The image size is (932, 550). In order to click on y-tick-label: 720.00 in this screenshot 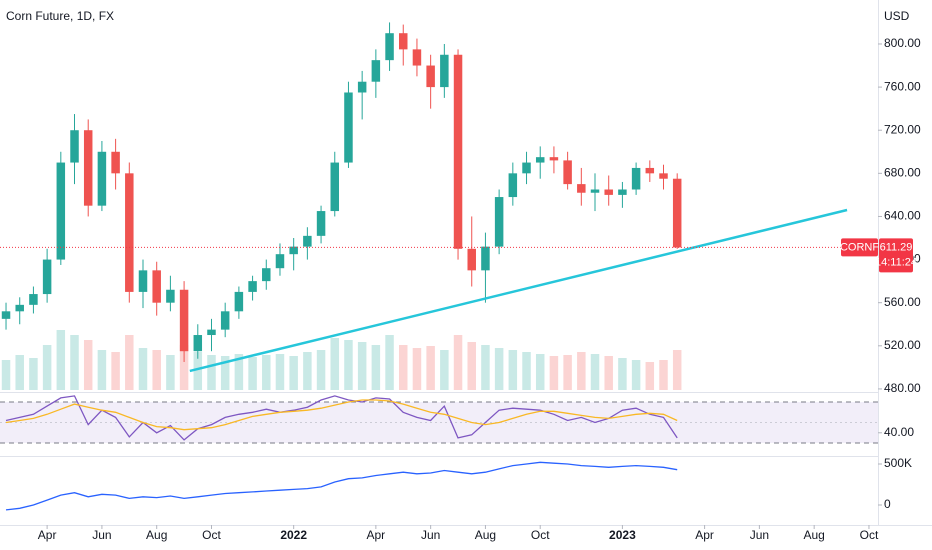, I will do `click(902, 129)`.